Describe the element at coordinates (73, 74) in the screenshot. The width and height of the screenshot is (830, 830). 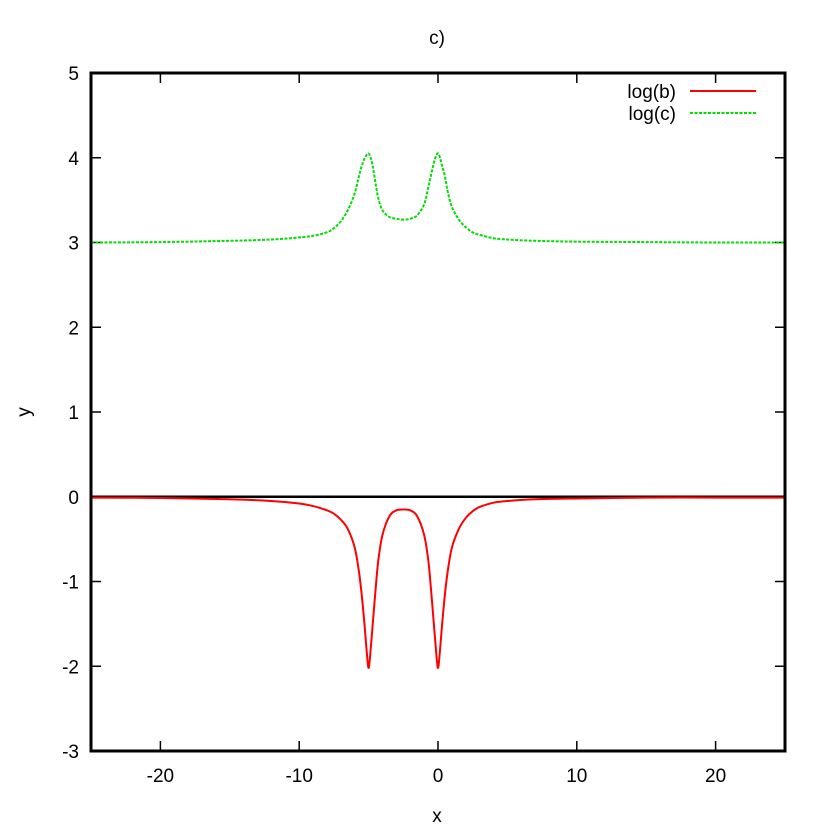
I see `y-tick-label: 5` at that location.